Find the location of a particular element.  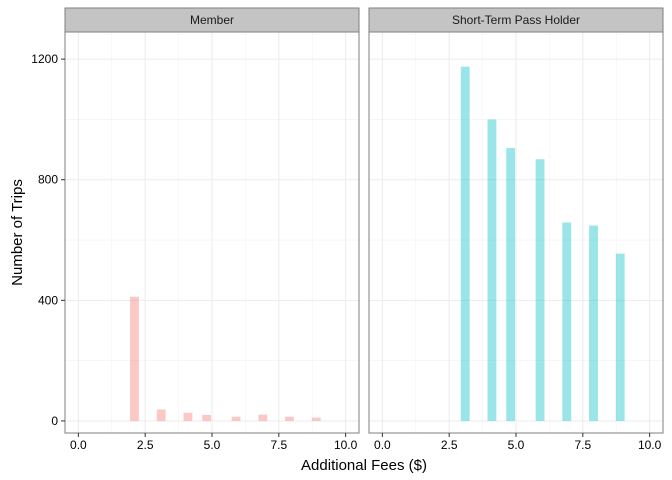

facet-strip-label: Member is located at coordinates (212, 20).